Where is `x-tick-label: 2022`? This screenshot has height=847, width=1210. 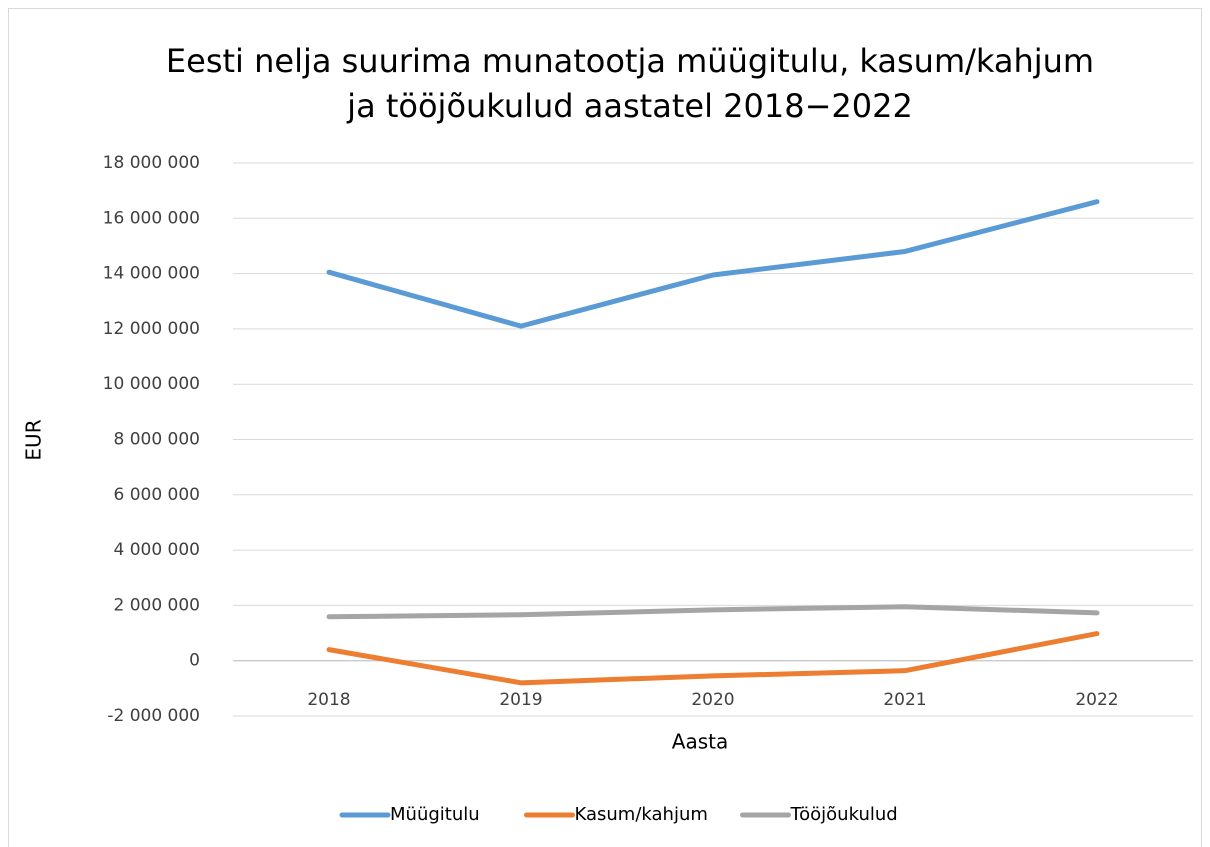 x-tick-label: 2022 is located at coordinates (1096, 700).